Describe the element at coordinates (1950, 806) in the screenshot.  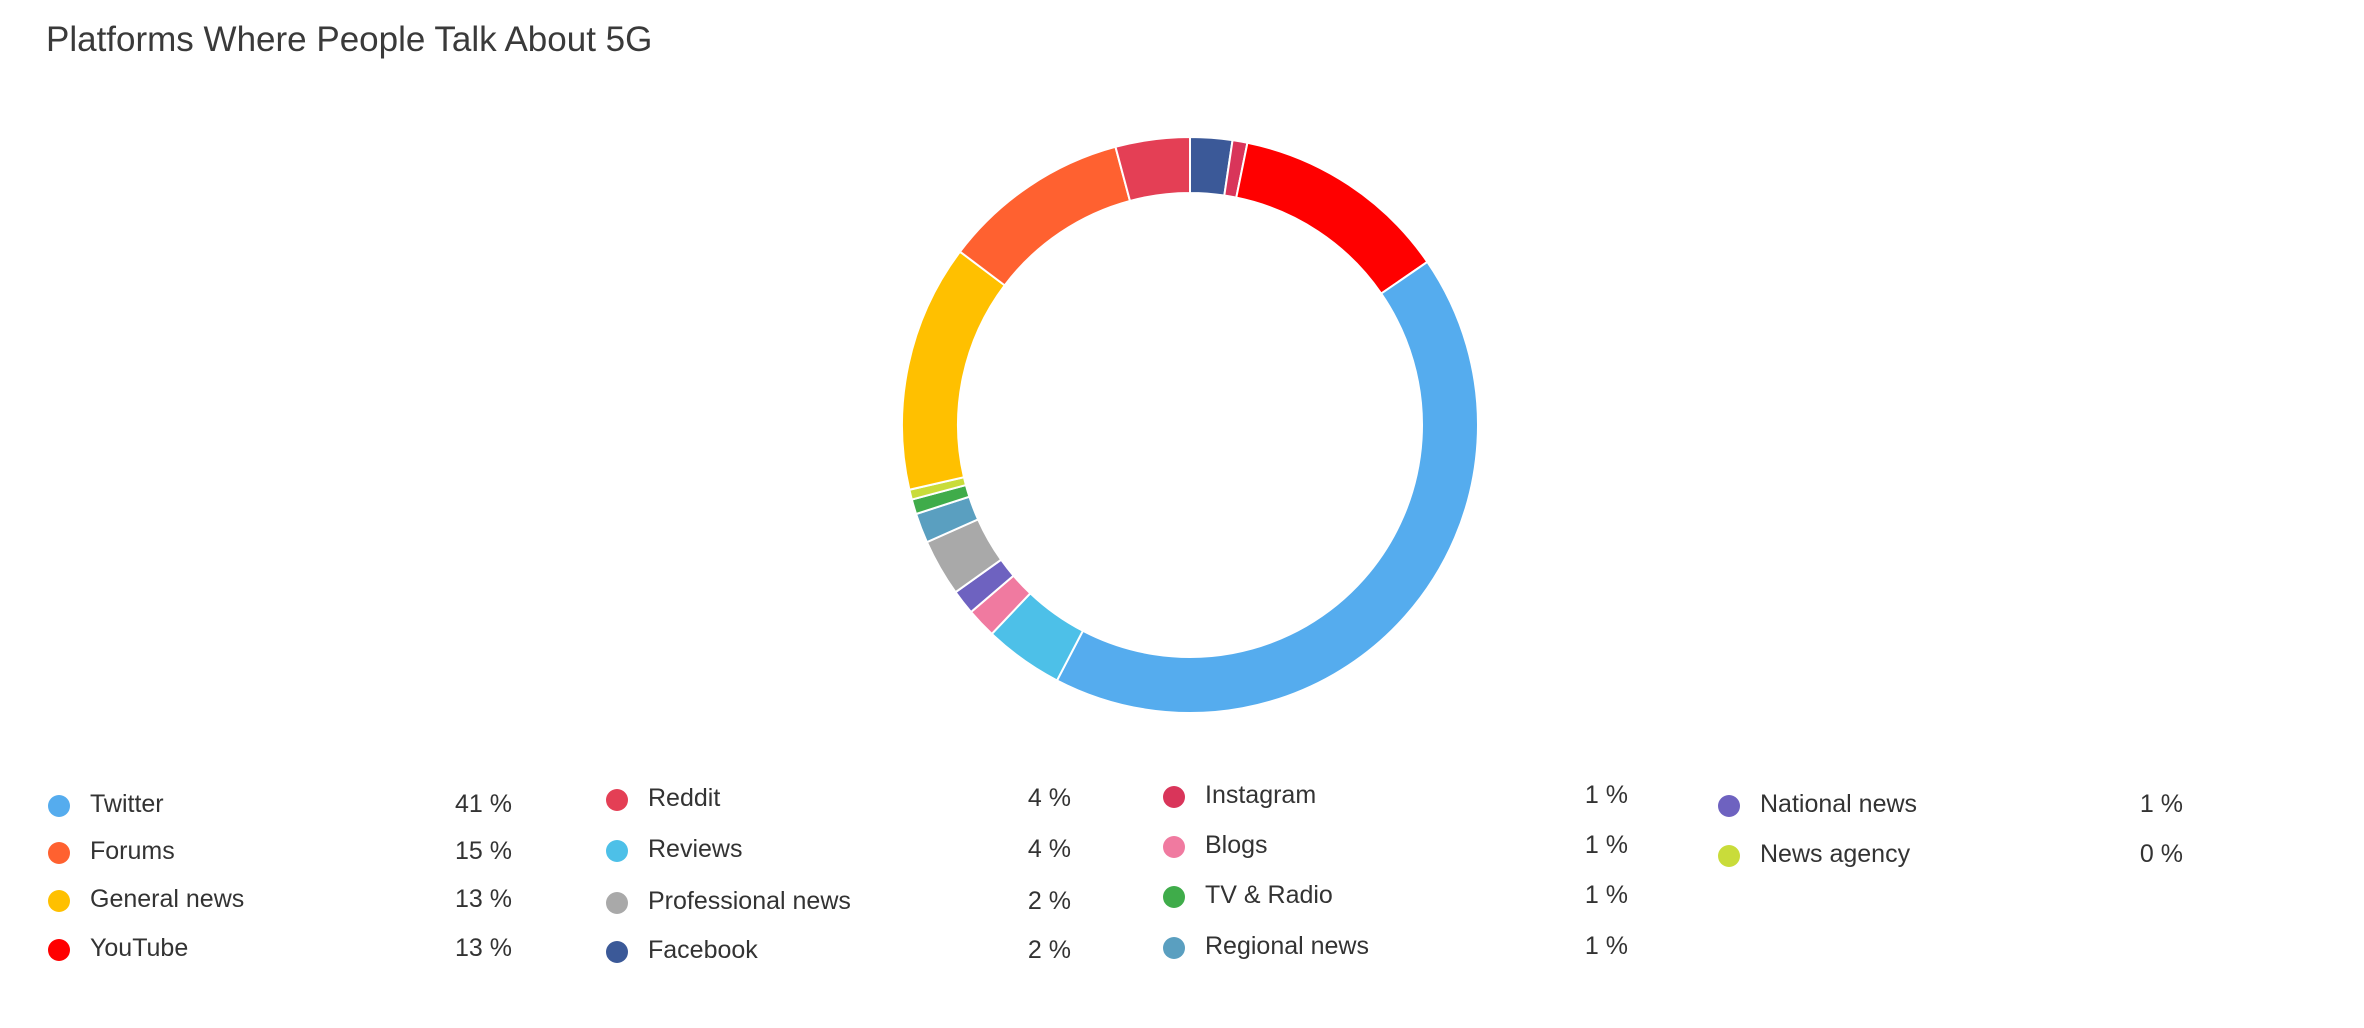
I see `legend-item-national-news: National news 1 %` at that location.